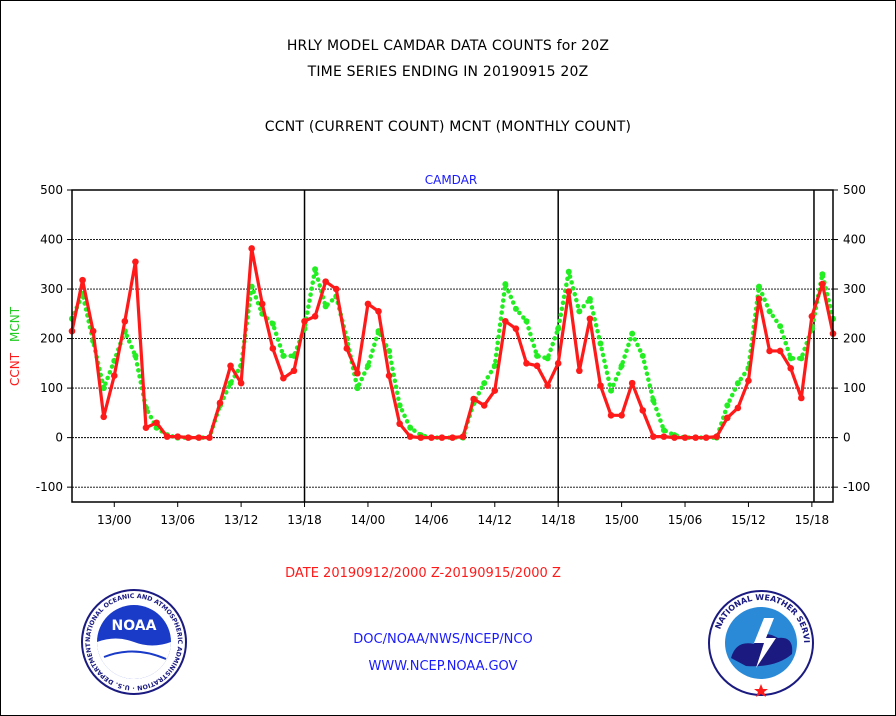  Describe the element at coordinates (854, 190) in the screenshot. I see `y-tick-label-right: 500` at that location.